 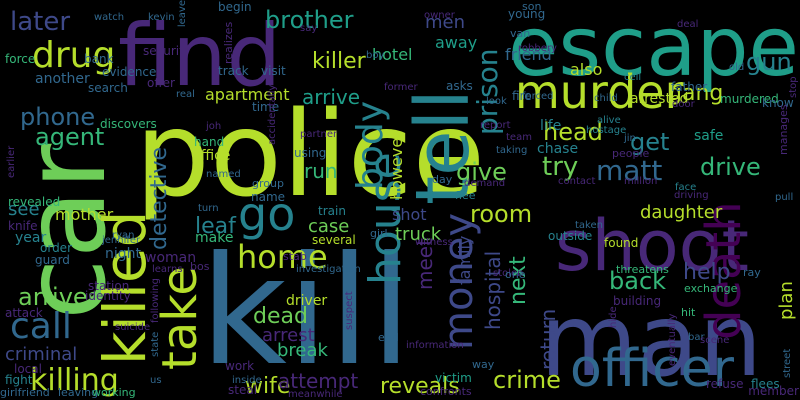 What do you see at coordinates (370, 145) in the screenshot?
I see `word-body: body` at bounding box center [370, 145].